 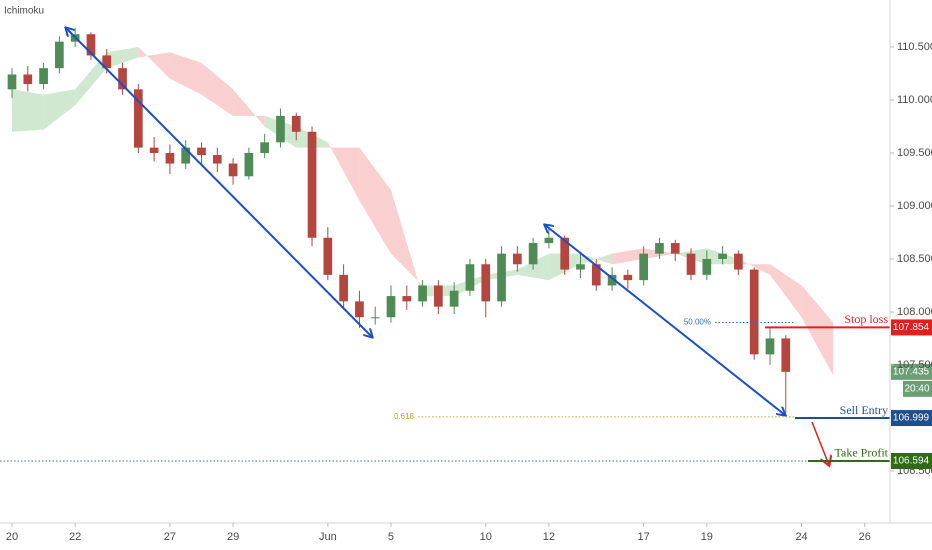 What do you see at coordinates (486, 537) in the screenshot?
I see `x-tick-label: 10` at bounding box center [486, 537].